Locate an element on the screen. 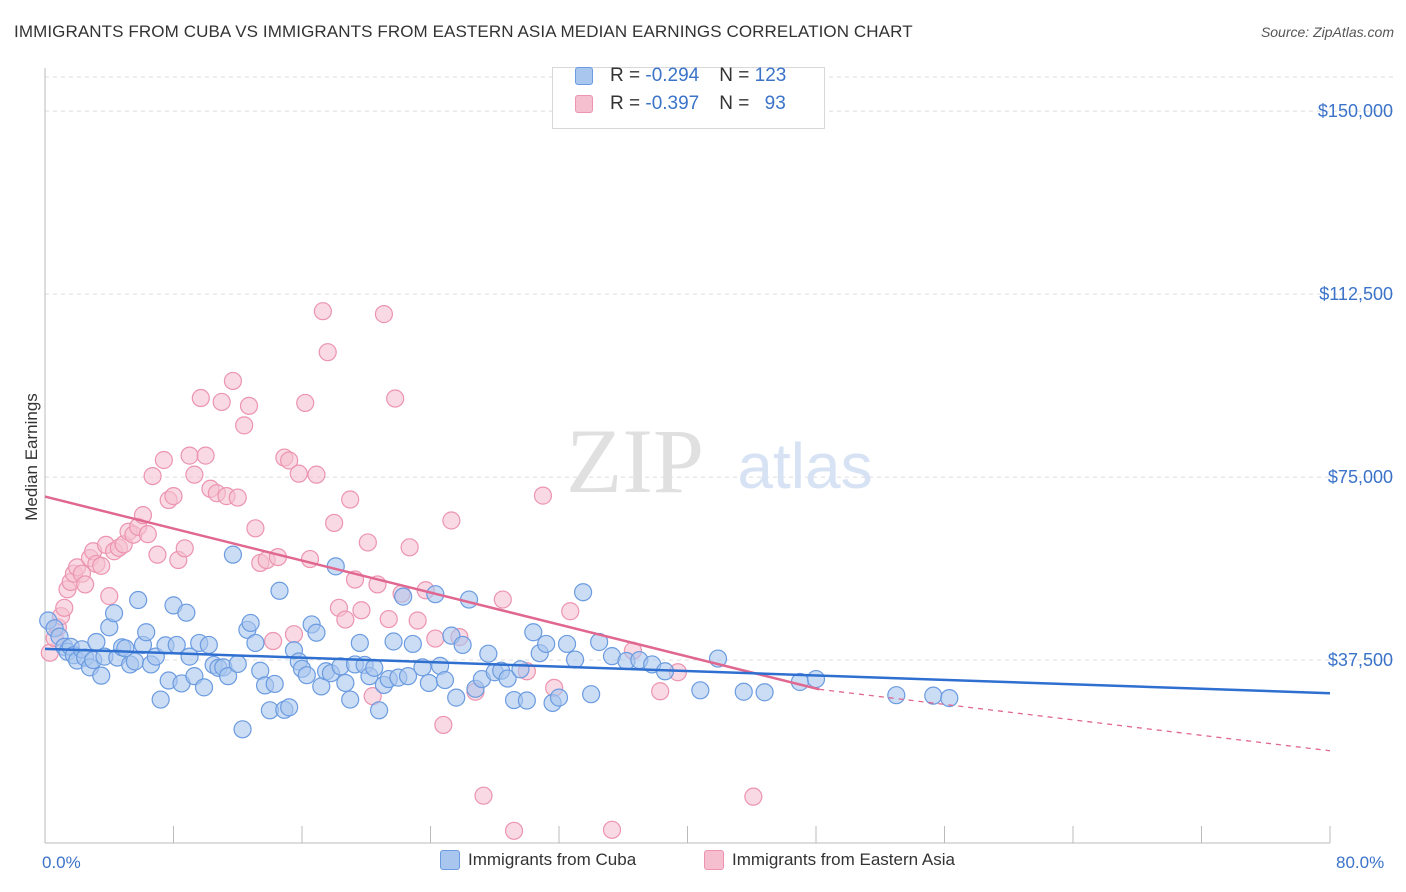  x-tick-min: 0.0% is located at coordinates (61, 862).